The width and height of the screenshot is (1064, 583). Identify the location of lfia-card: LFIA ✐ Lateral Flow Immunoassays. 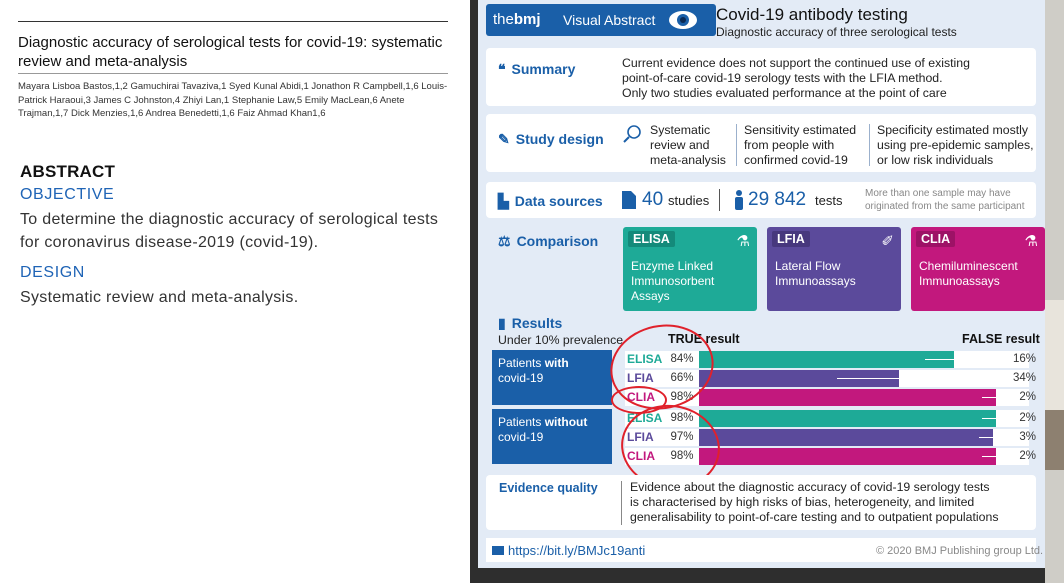
(834, 269).